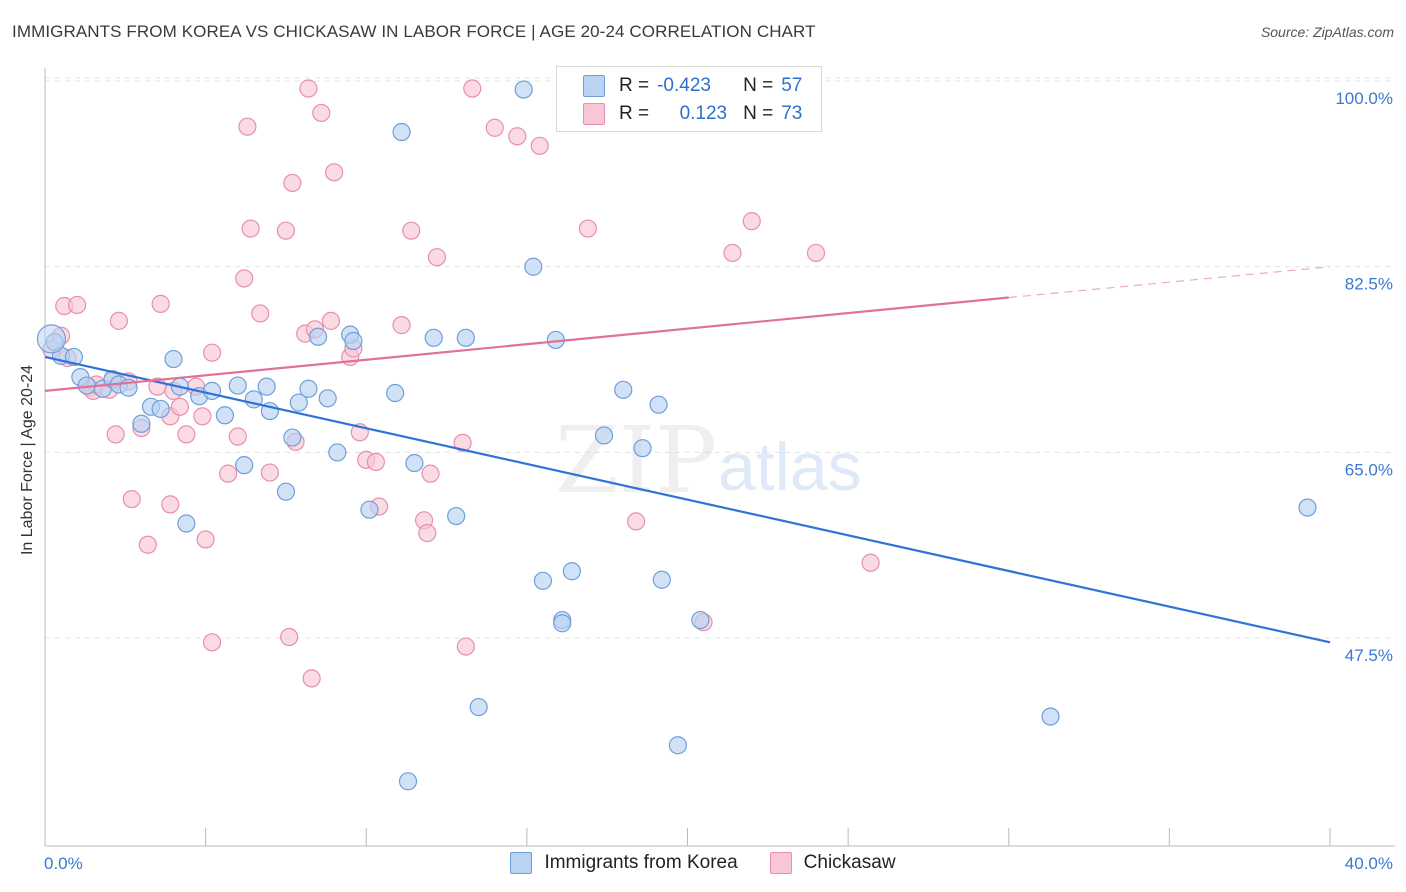 This screenshot has height=892, width=1406. I want to click on y-axis-label: In Labor Force | Age 20-24, so click(27, 460).